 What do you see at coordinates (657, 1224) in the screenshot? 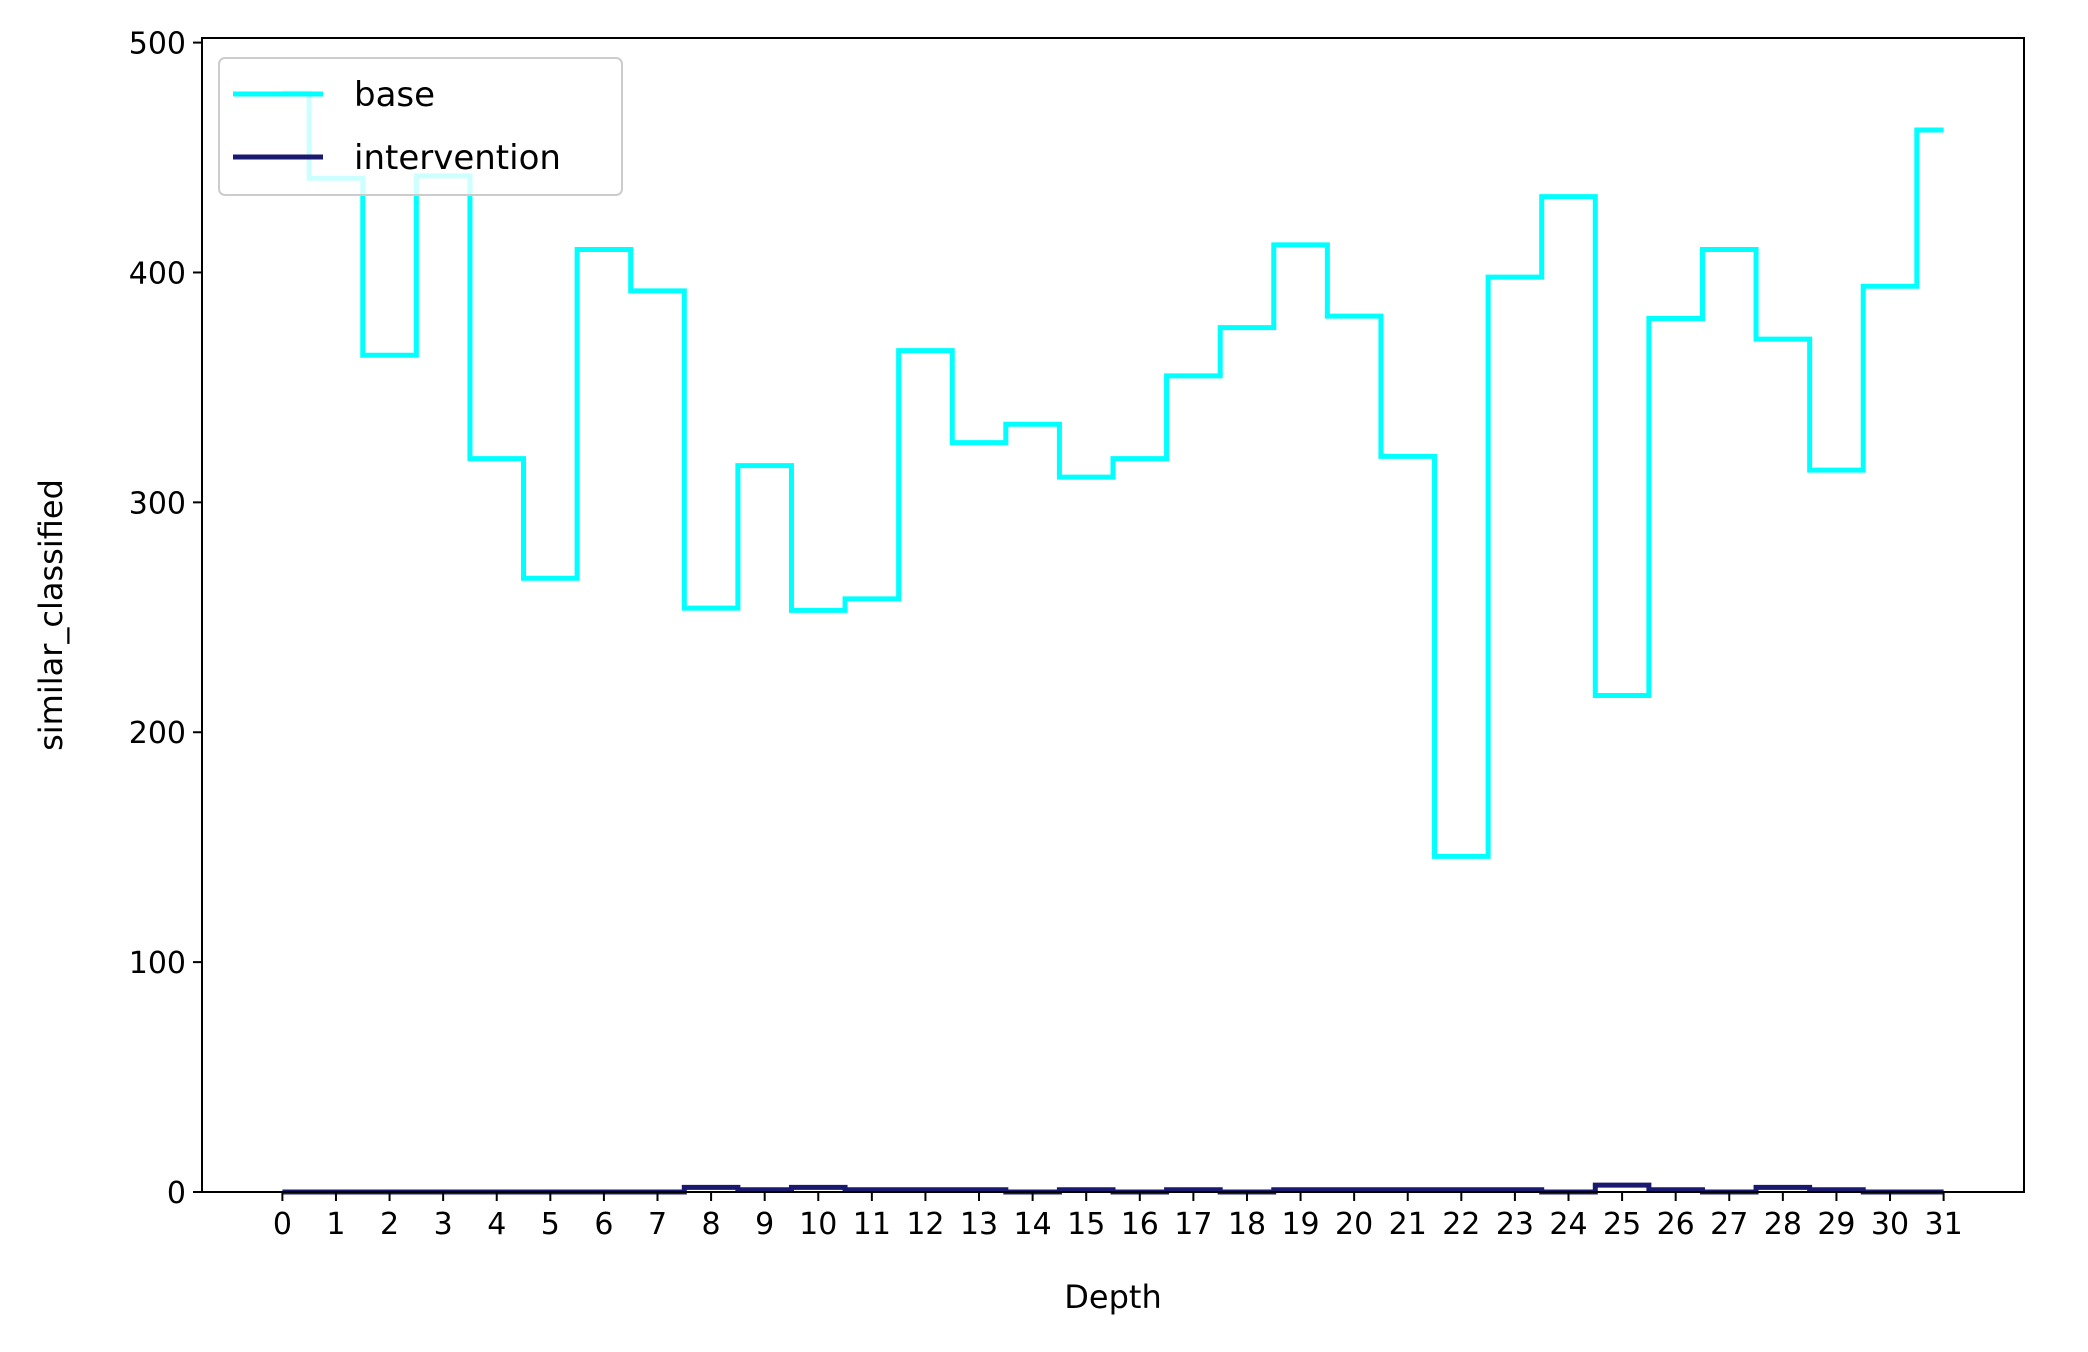
I see `x-tick-label: 7` at bounding box center [657, 1224].